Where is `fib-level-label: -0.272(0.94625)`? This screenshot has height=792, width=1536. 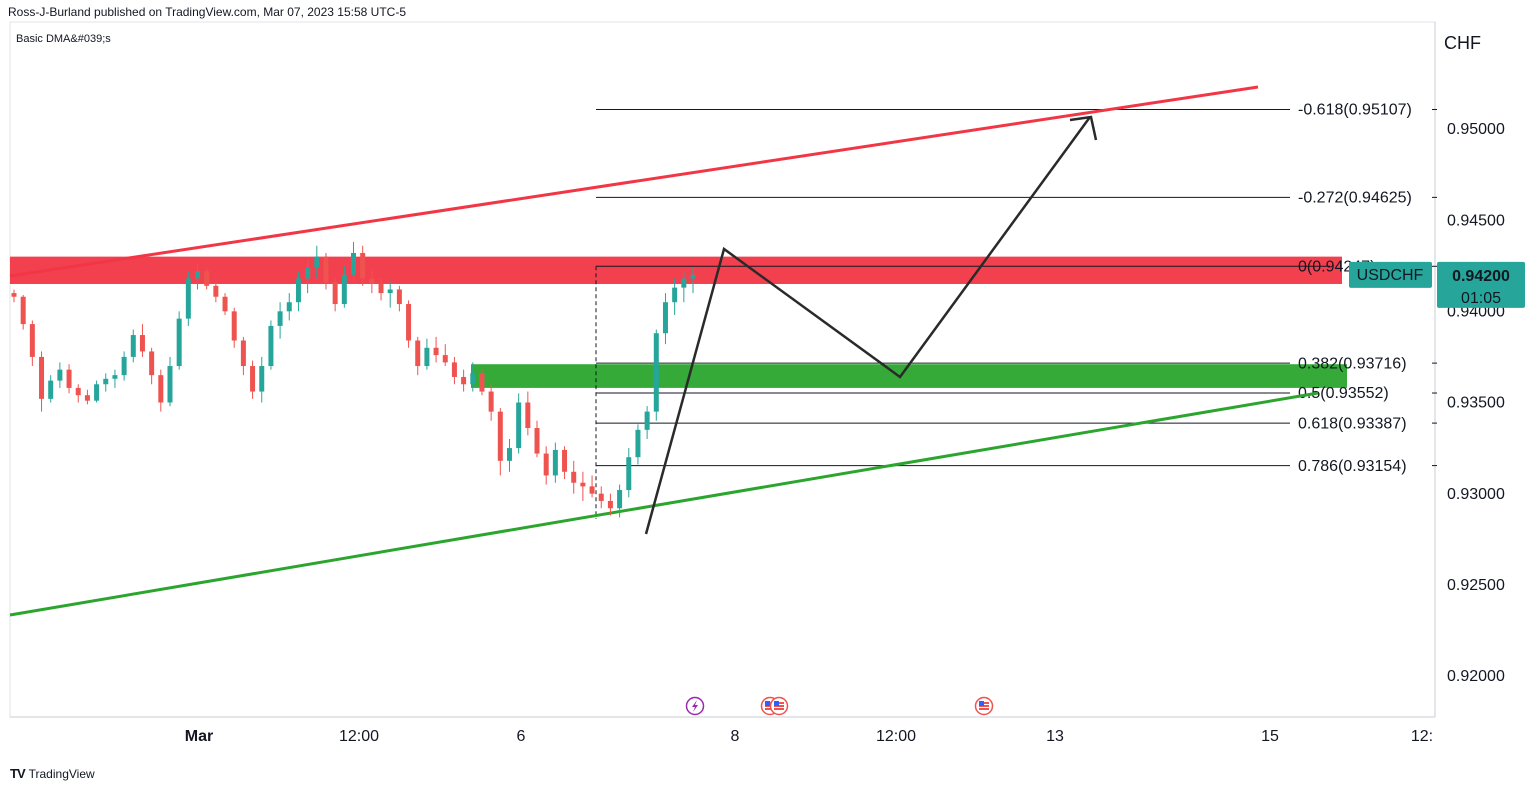 fib-level-label: -0.272(0.94625) is located at coordinates (1355, 198).